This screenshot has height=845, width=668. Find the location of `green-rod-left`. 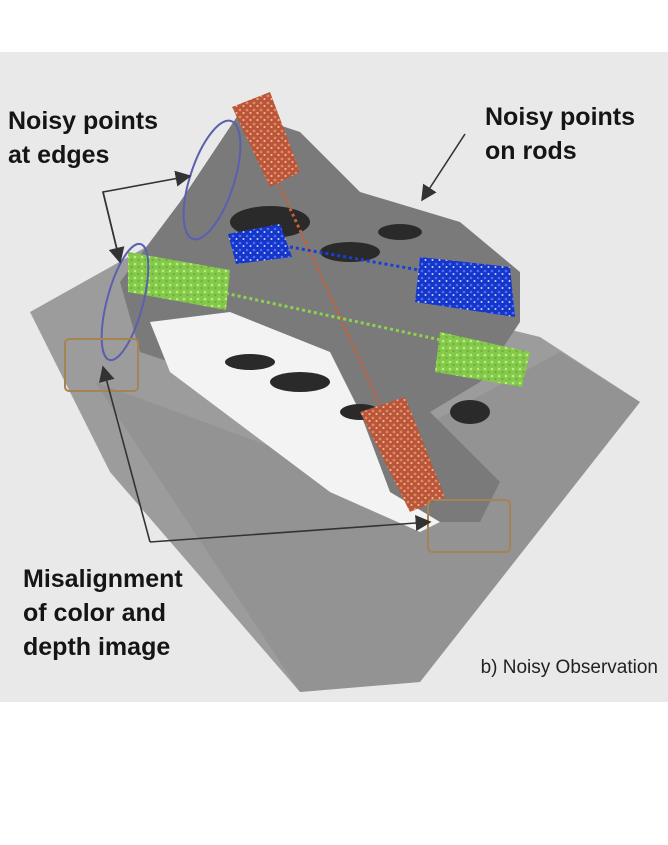

green-rod-left is located at coordinates (179, 281).